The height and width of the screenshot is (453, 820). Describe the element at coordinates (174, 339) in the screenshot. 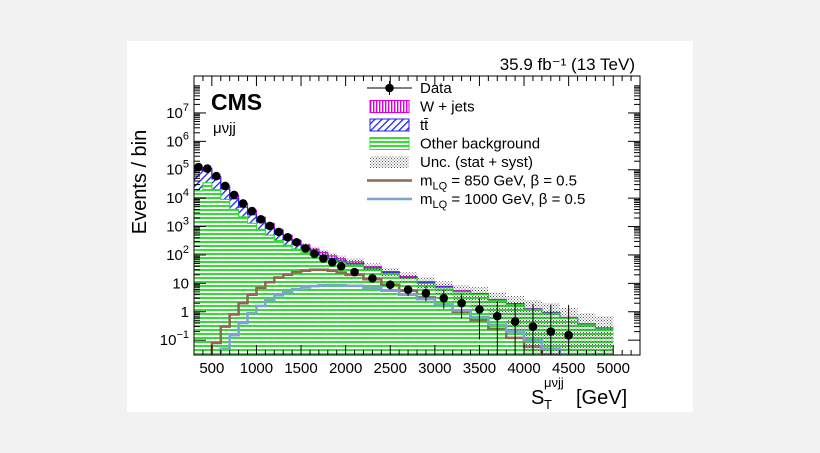

I see `y-tick-label: 10⁻¹` at that location.